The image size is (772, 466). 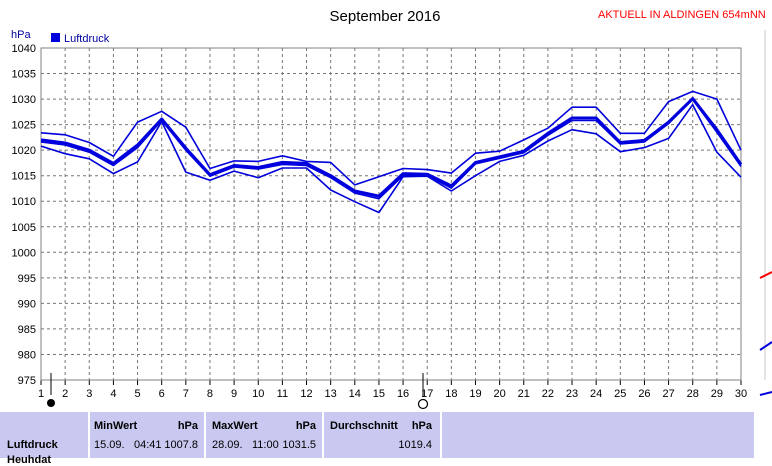 I want to click on x-tick-label: 8, so click(x=210, y=394).